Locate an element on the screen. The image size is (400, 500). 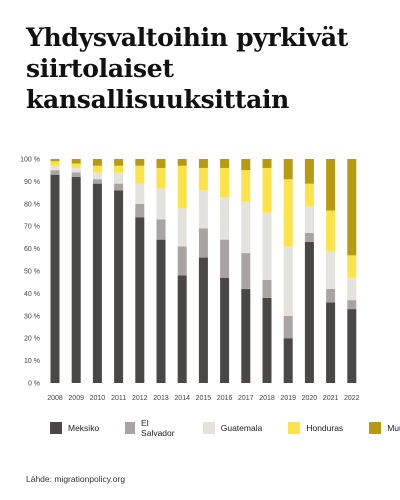
legend-item-el-salvador: El Salvador is located at coordinates (151, 428).